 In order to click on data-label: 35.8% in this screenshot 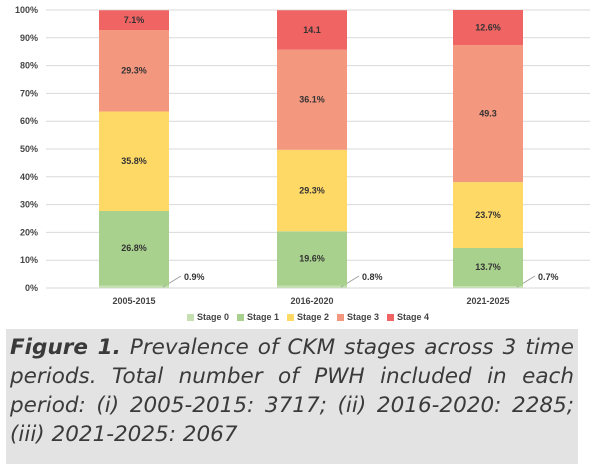, I will do `click(134, 161)`.